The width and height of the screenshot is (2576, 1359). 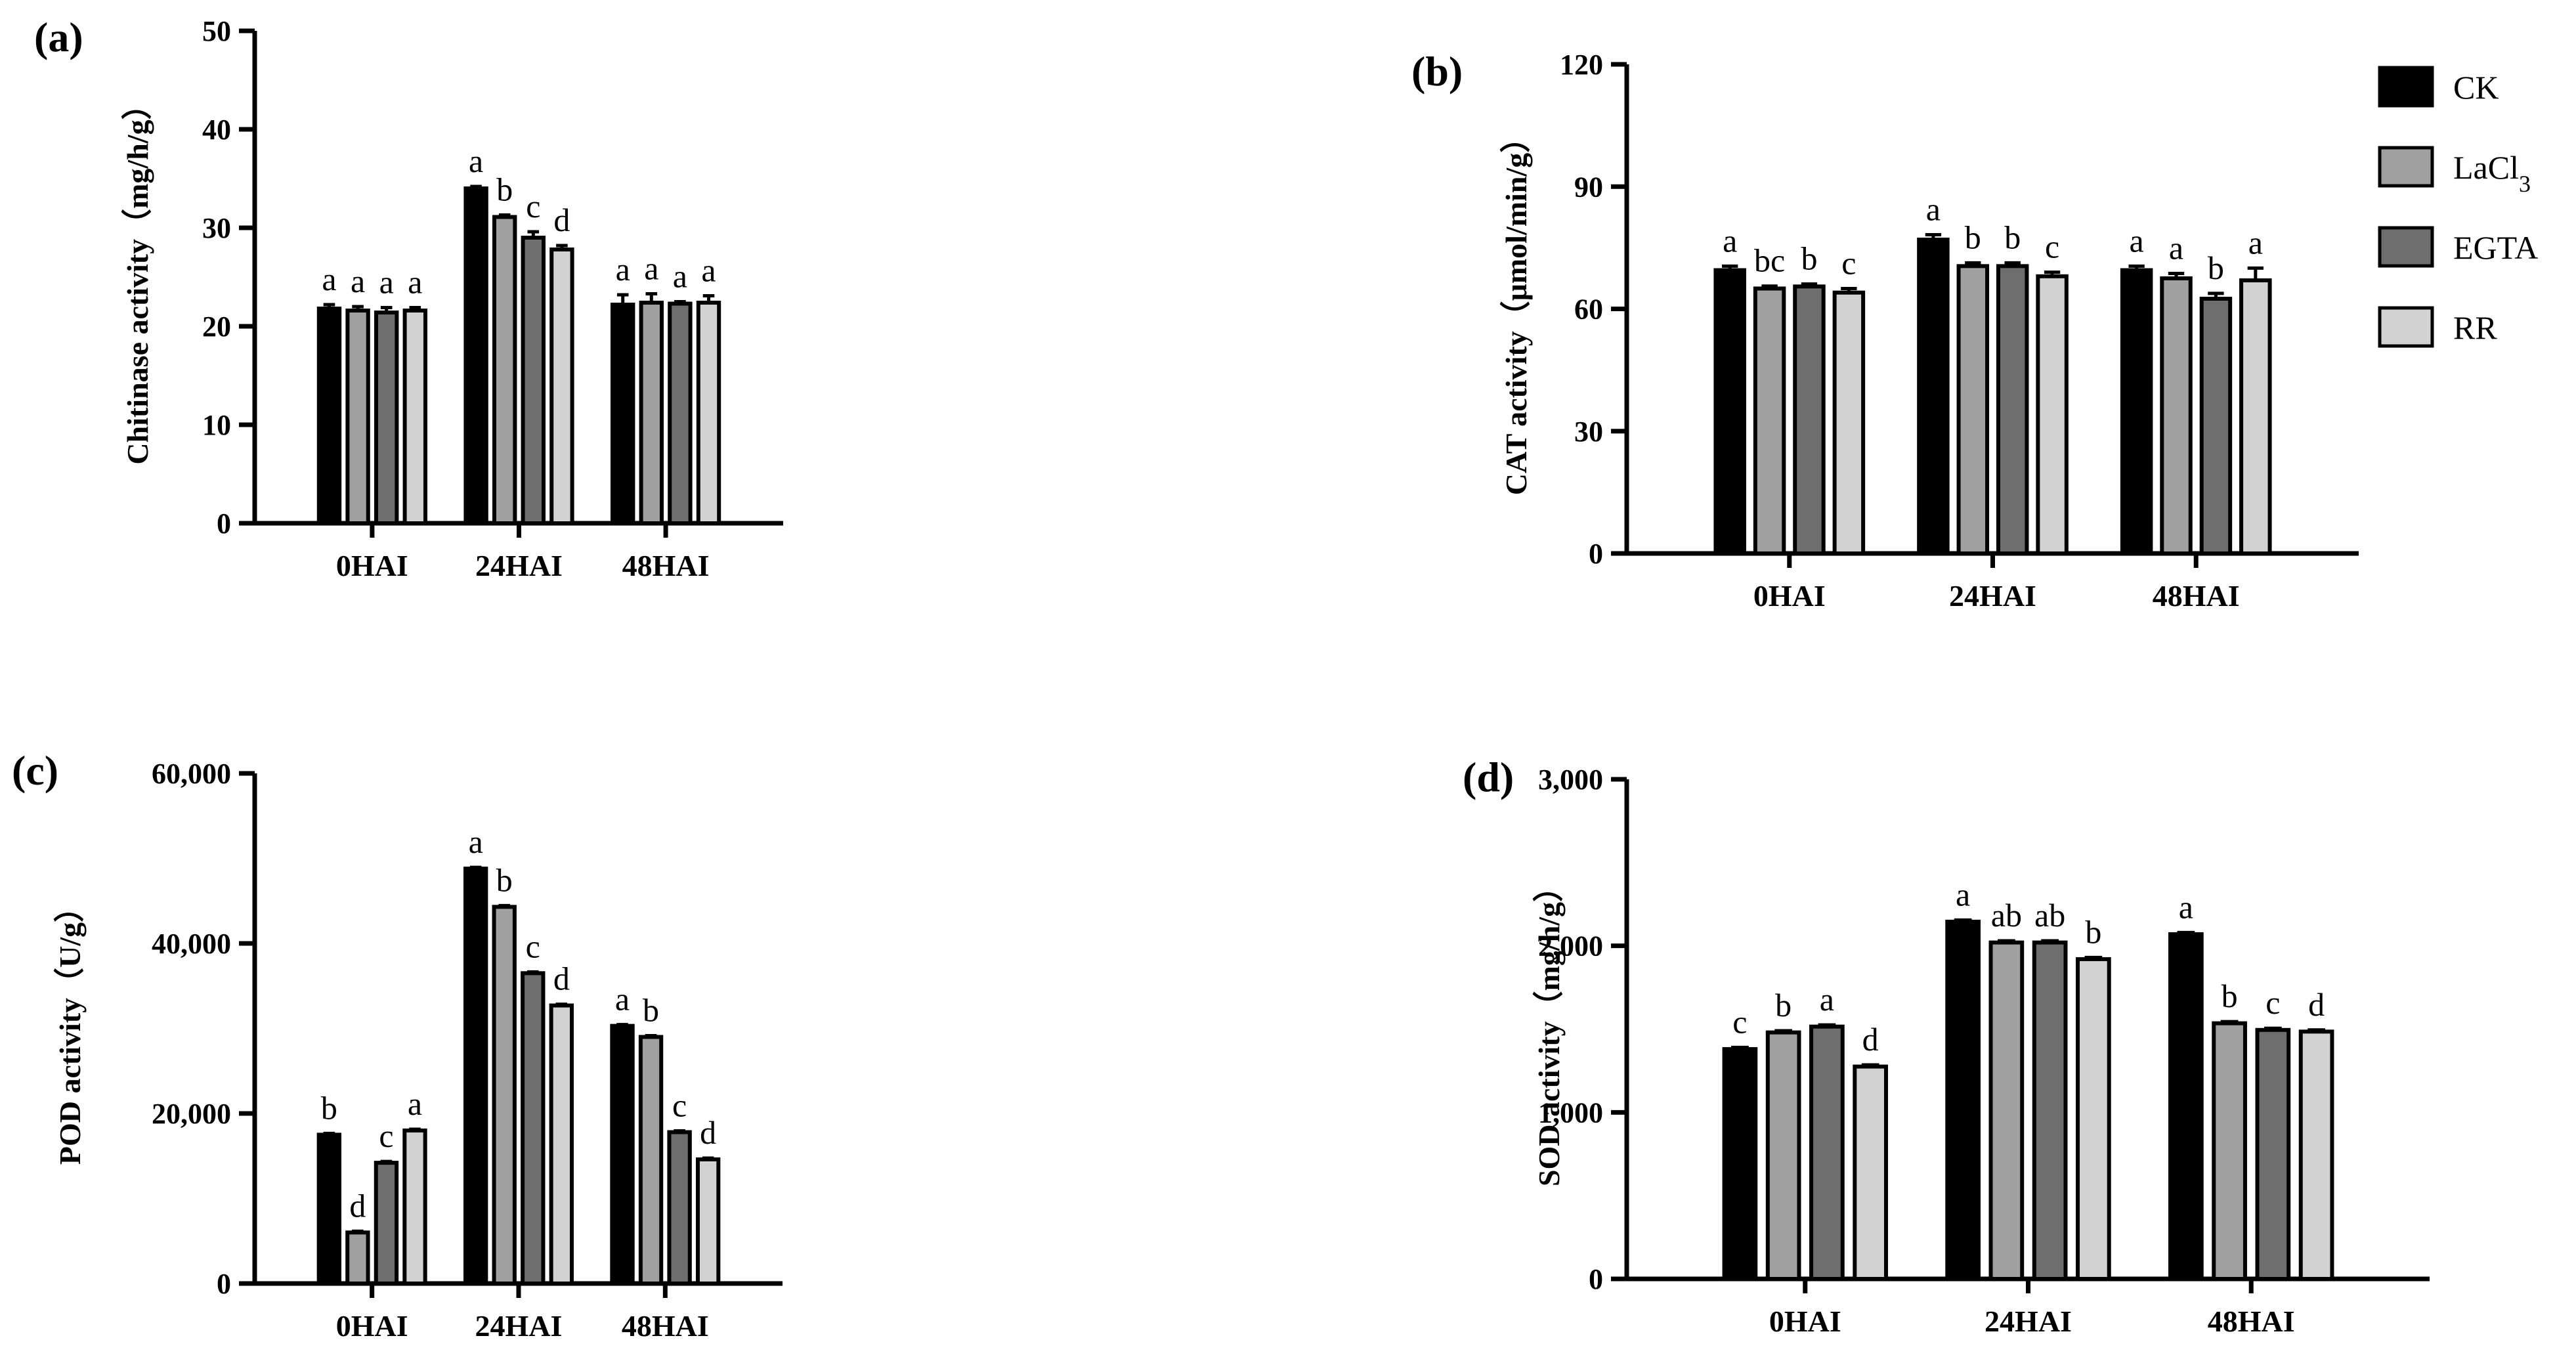 What do you see at coordinates (519, 565) in the screenshot?
I see `x-category-label: 24HAI` at bounding box center [519, 565].